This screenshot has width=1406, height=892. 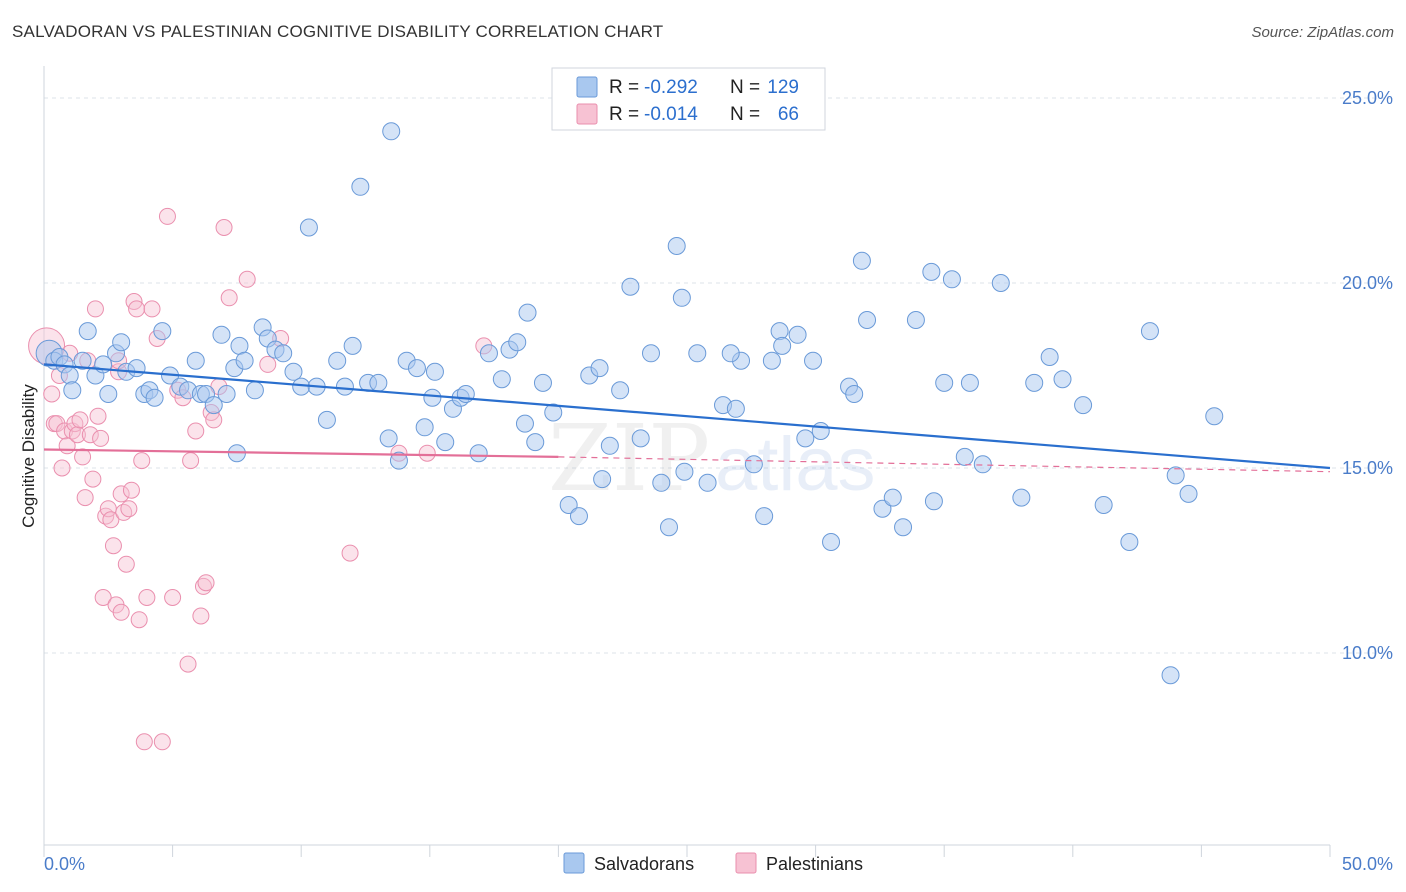 I want to click on legend-r-label-1: R =, so click(x=624, y=87).